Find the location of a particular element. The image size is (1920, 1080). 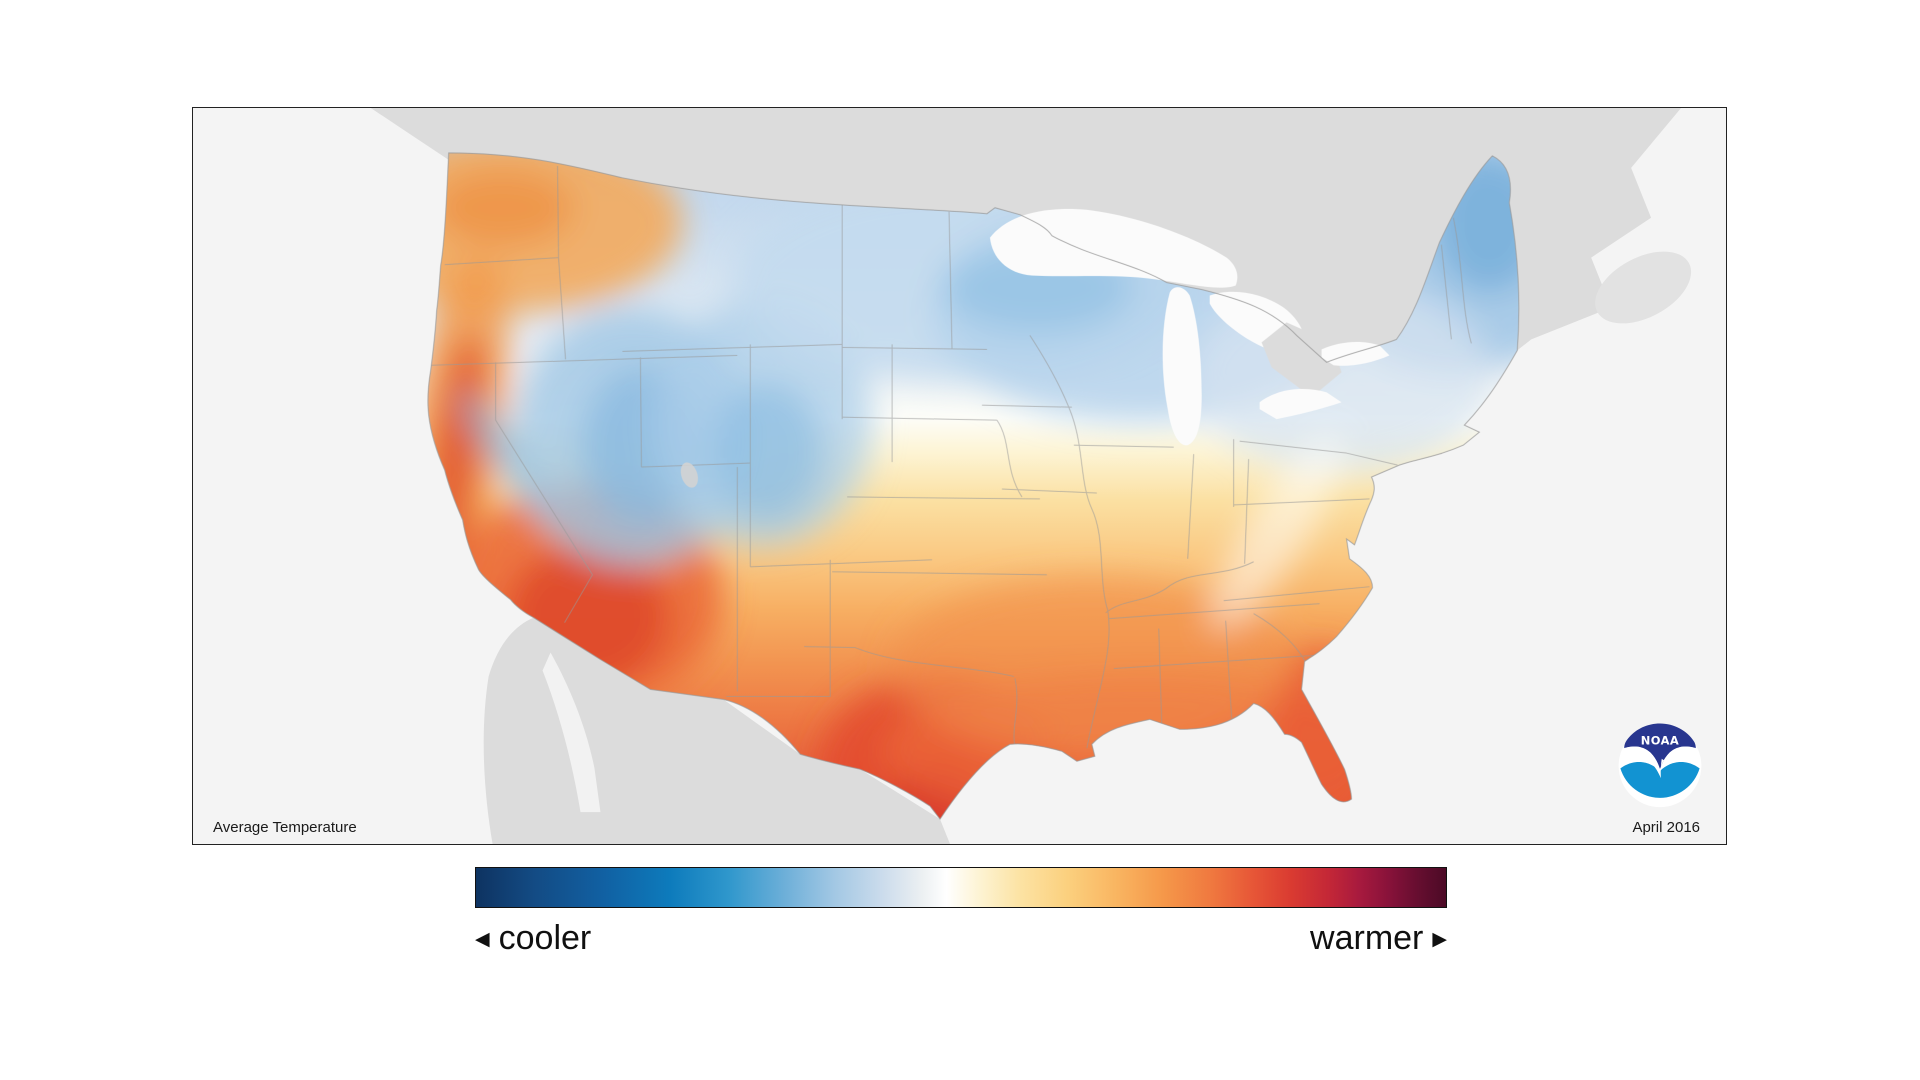

lake-michigan is located at coordinates (1182, 366).